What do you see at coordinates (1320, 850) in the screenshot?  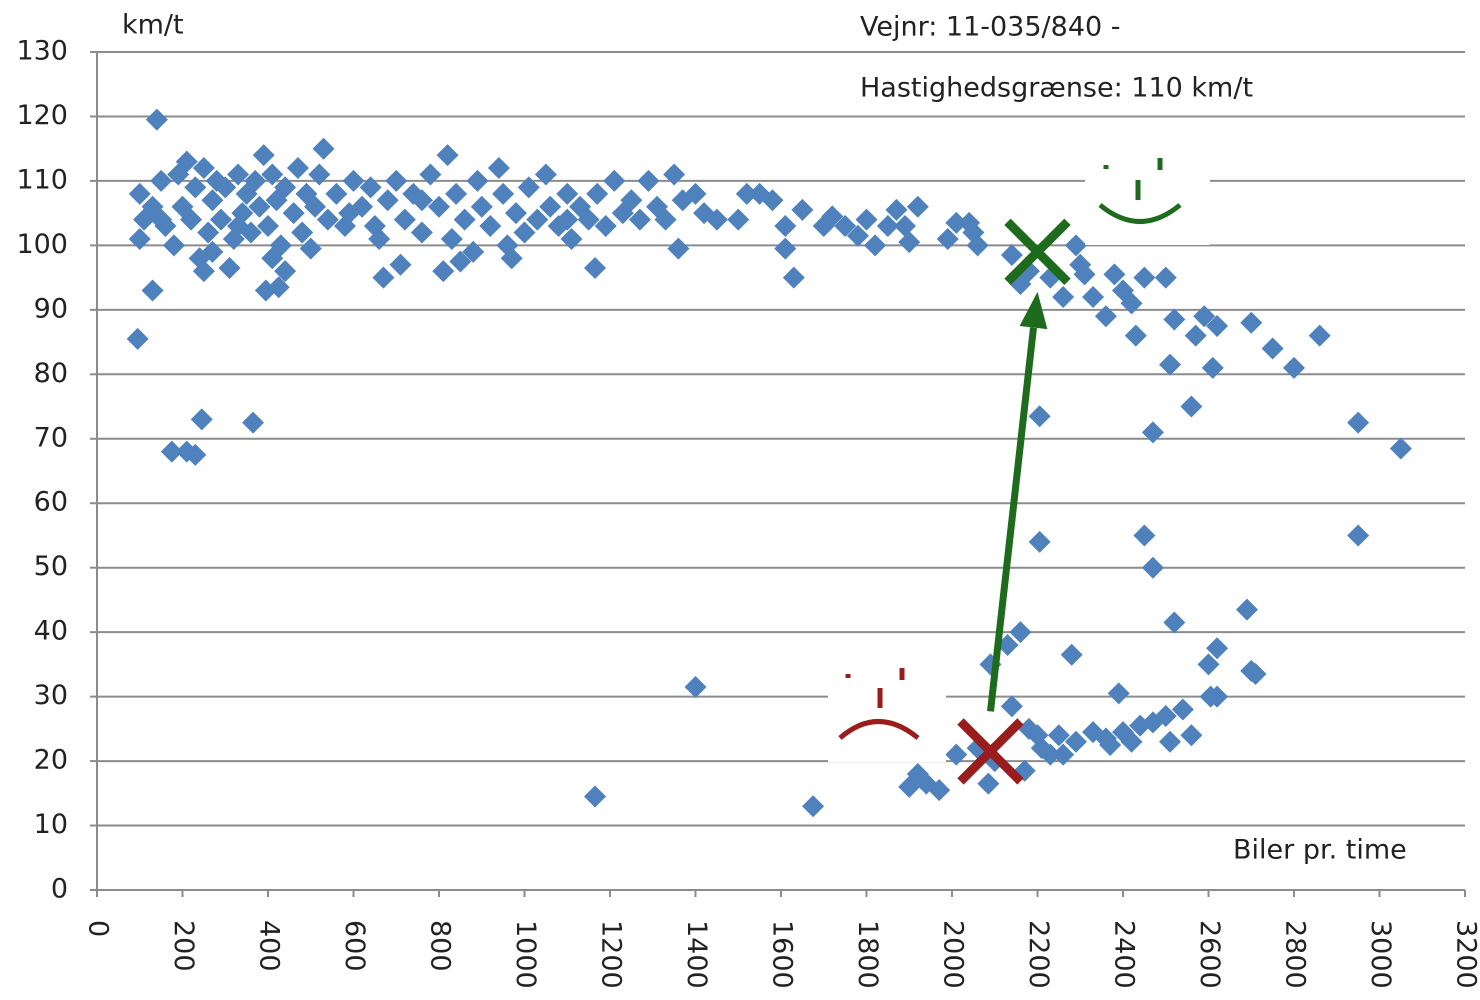 I see `x-axis-label: Biler pr. time` at bounding box center [1320, 850].